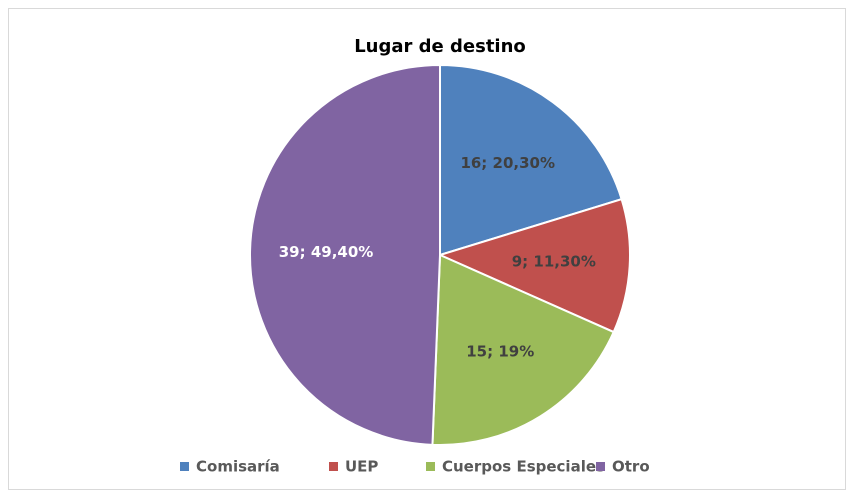 The height and width of the screenshot is (498, 854). What do you see at coordinates (440, 46) in the screenshot?
I see `chart-title: Lugar de destino` at bounding box center [440, 46].